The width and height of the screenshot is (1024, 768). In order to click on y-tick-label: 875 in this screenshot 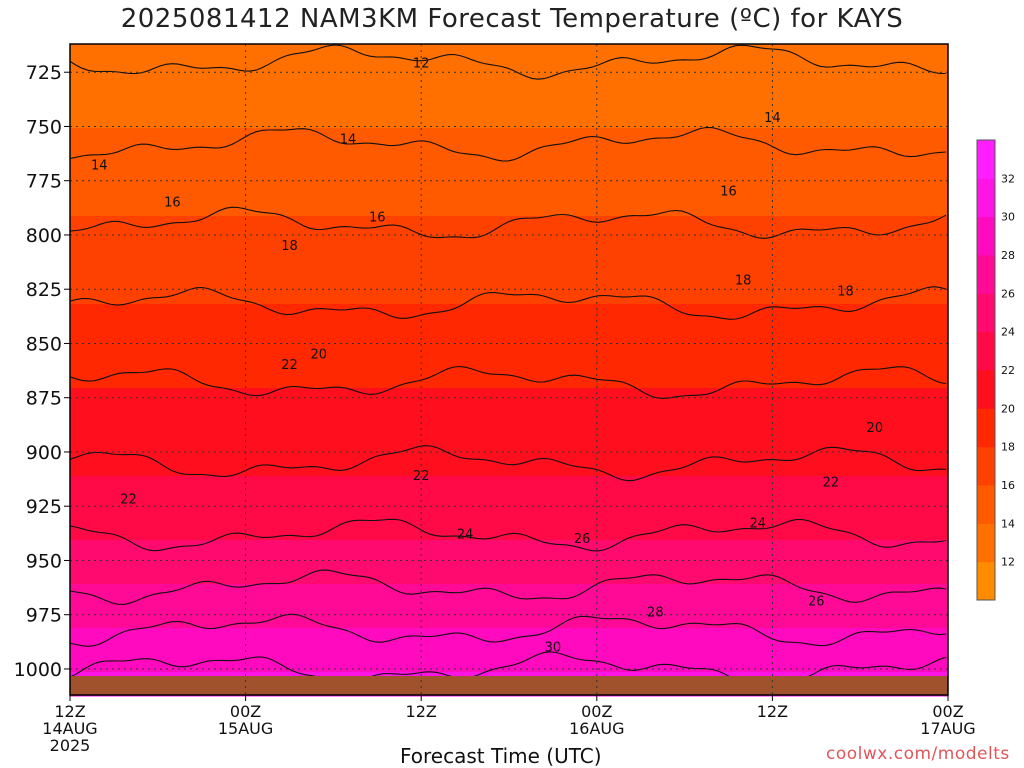, I will do `click(44, 399)`.